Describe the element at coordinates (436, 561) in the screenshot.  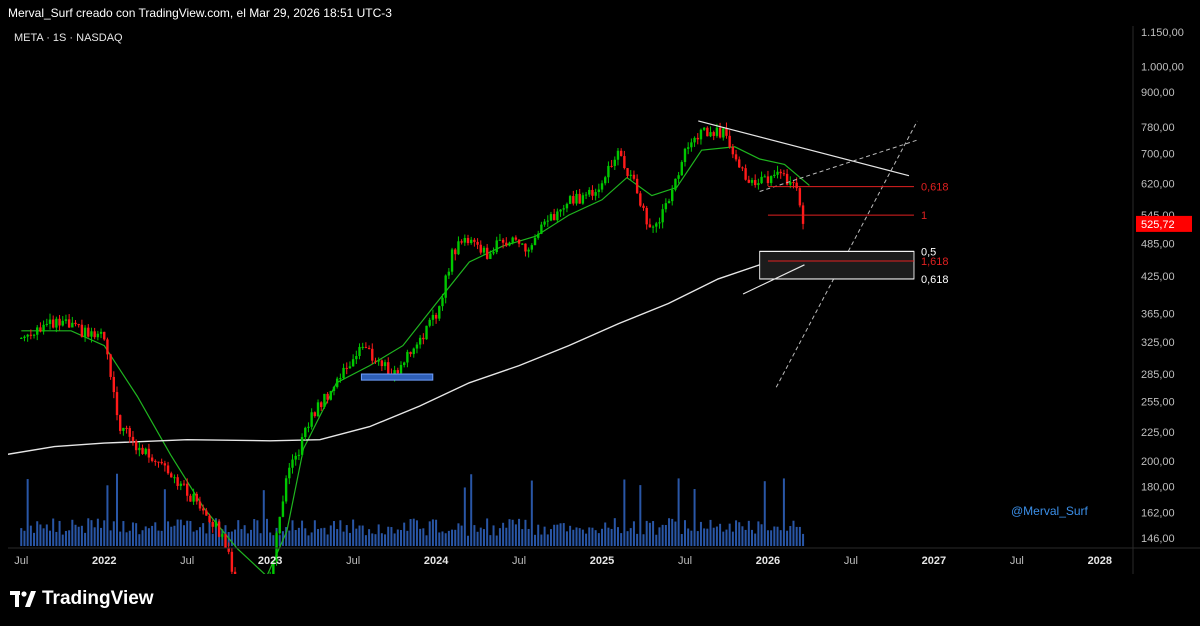
I see `time-tick-label: 2024` at that location.